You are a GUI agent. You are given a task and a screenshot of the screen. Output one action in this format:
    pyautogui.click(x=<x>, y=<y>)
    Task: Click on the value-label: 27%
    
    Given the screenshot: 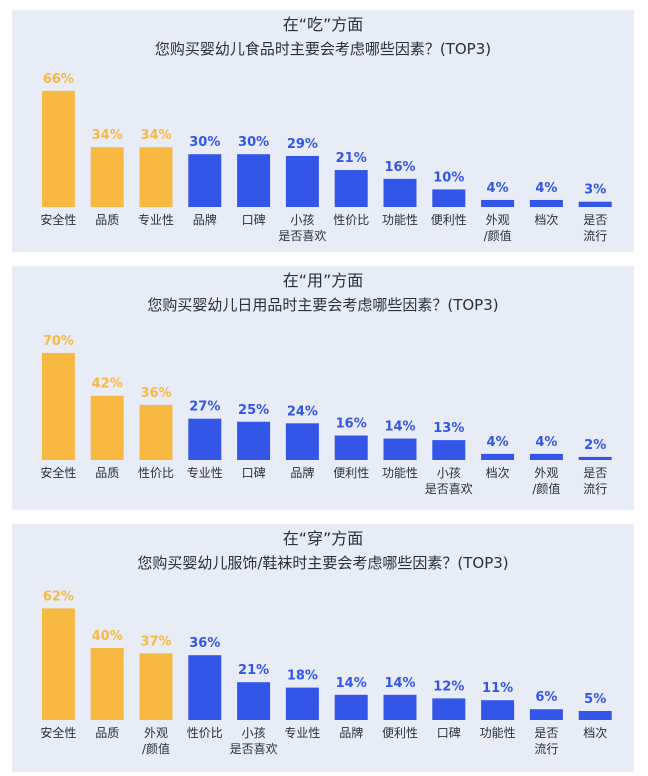 What is the action you would take?
    pyautogui.click(x=204, y=407)
    